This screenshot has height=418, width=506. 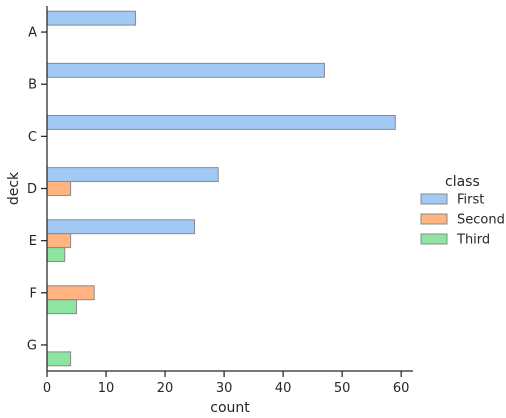 I want to click on y-axis-label: deck, so click(x=14, y=188).